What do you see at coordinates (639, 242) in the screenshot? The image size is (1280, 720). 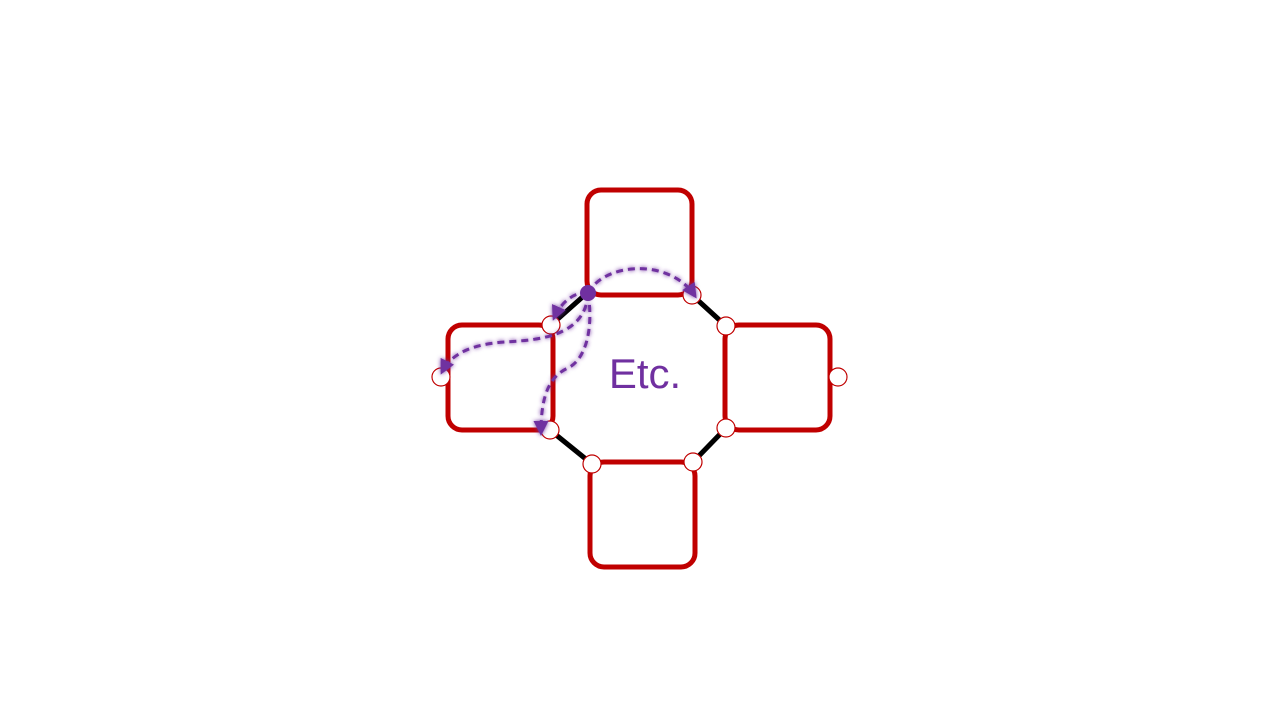 I see `box-top` at bounding box center [639, 242].